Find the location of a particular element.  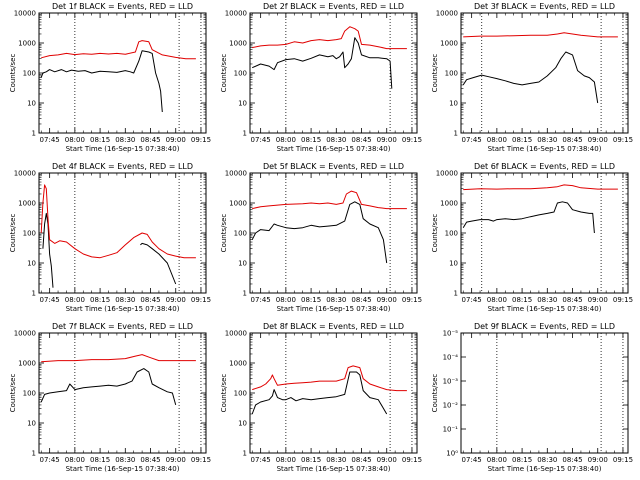

panel-title: Det 7f BLACK = Events, RED = LLD is located at coordinates (122, 326).